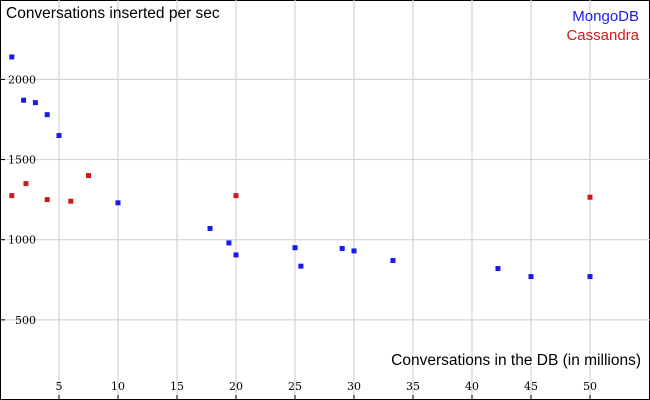 Image resolution: width=650 pixels, height=400 pixels. What do you see at coordinates (602, 26) in the screenshot?
I see `legend: MongoDB Cassandra` at bounding box center [602, 26].